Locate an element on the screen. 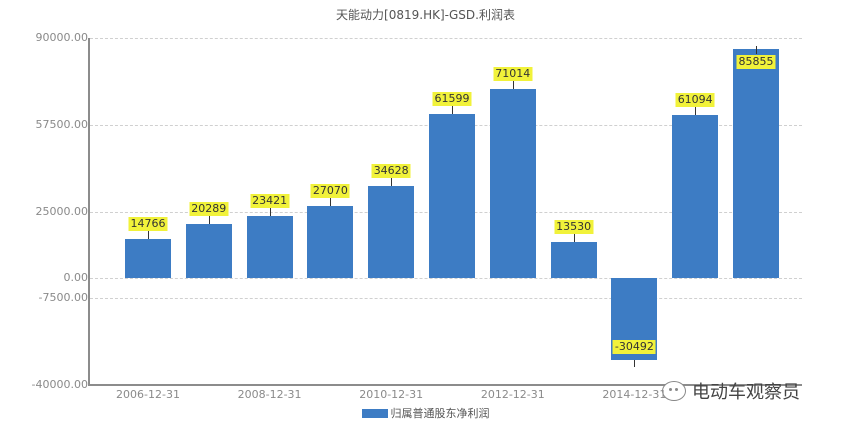 This screenshot has height=430, width=851. data-label: 61599 is located at coordinates (452, 98).